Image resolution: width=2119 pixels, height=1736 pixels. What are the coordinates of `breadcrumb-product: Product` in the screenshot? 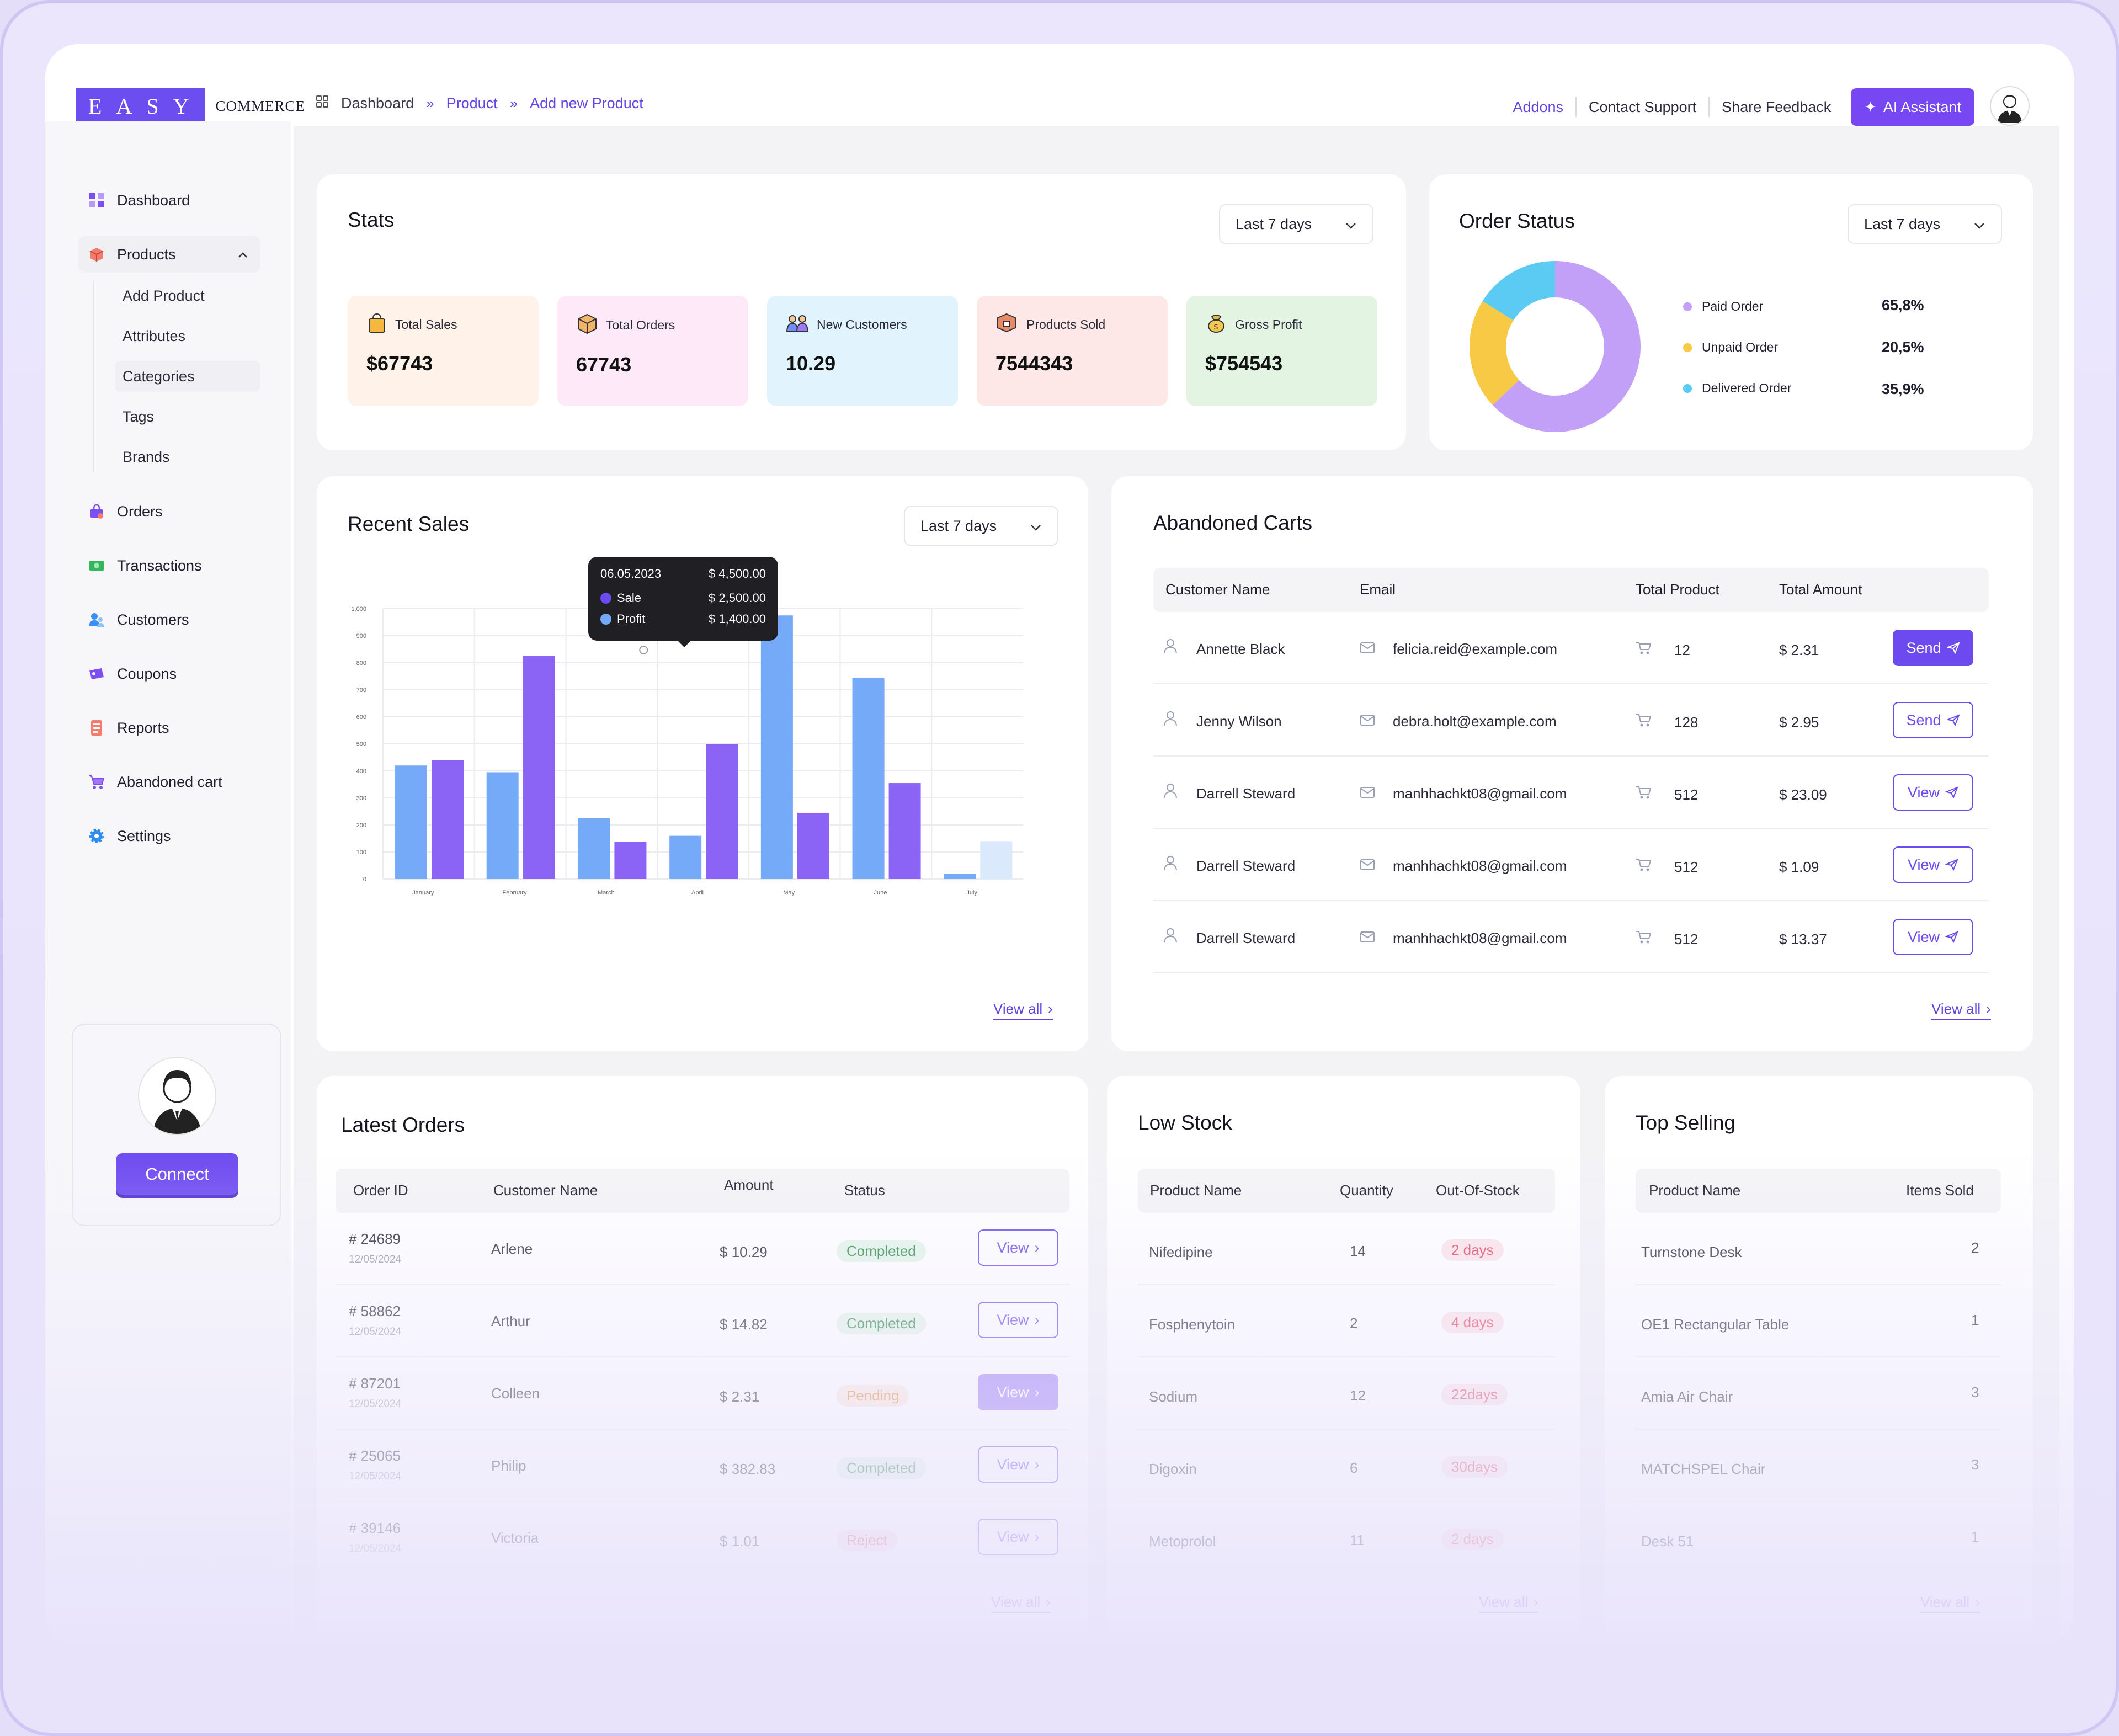 It's located at (472, 103).